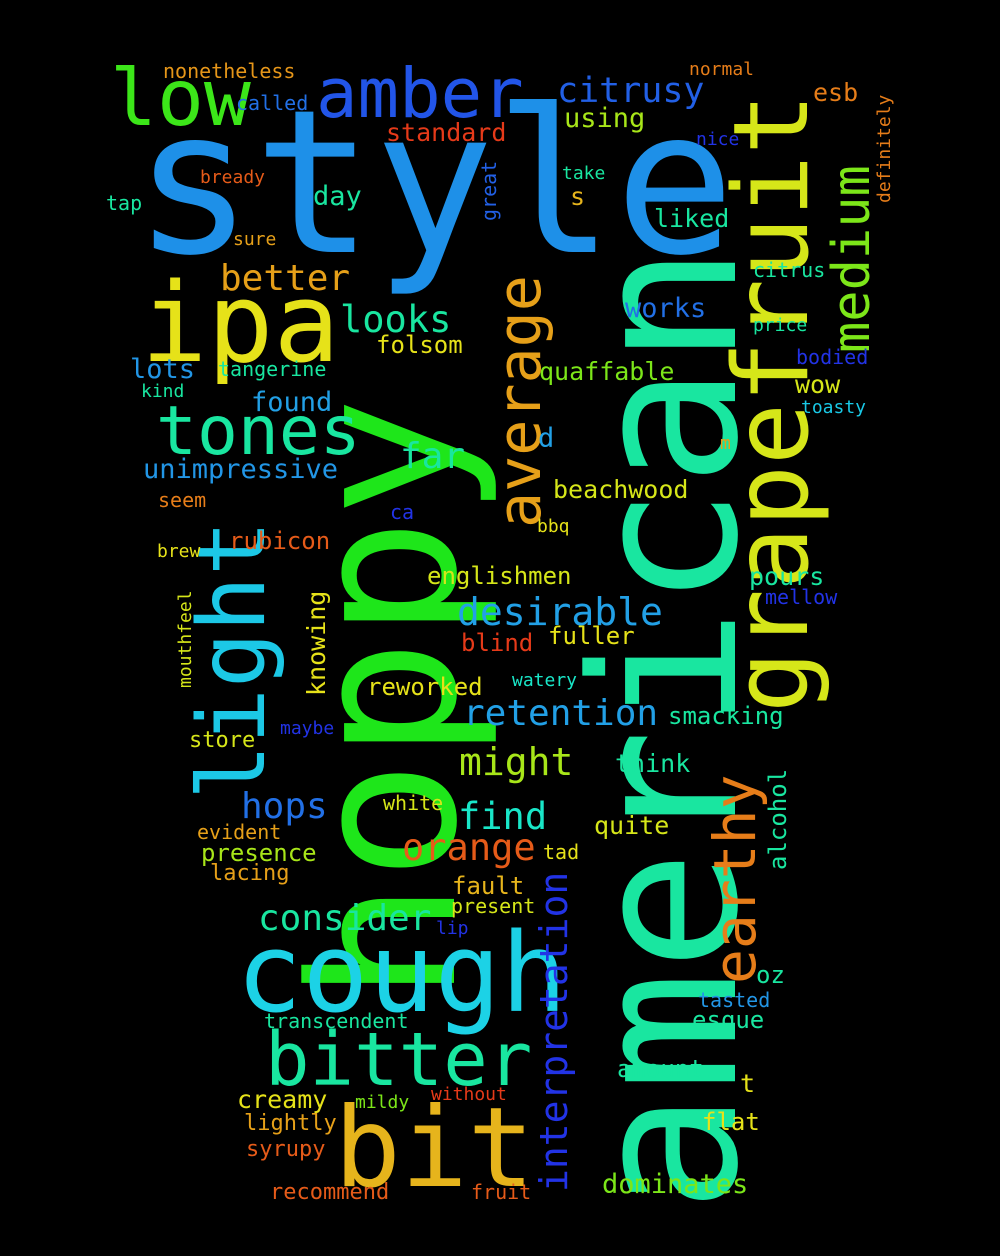 This screenshot has width=1000, height=1256. I want to click on word-nonetheless: nonetheless, so click(229, 71).